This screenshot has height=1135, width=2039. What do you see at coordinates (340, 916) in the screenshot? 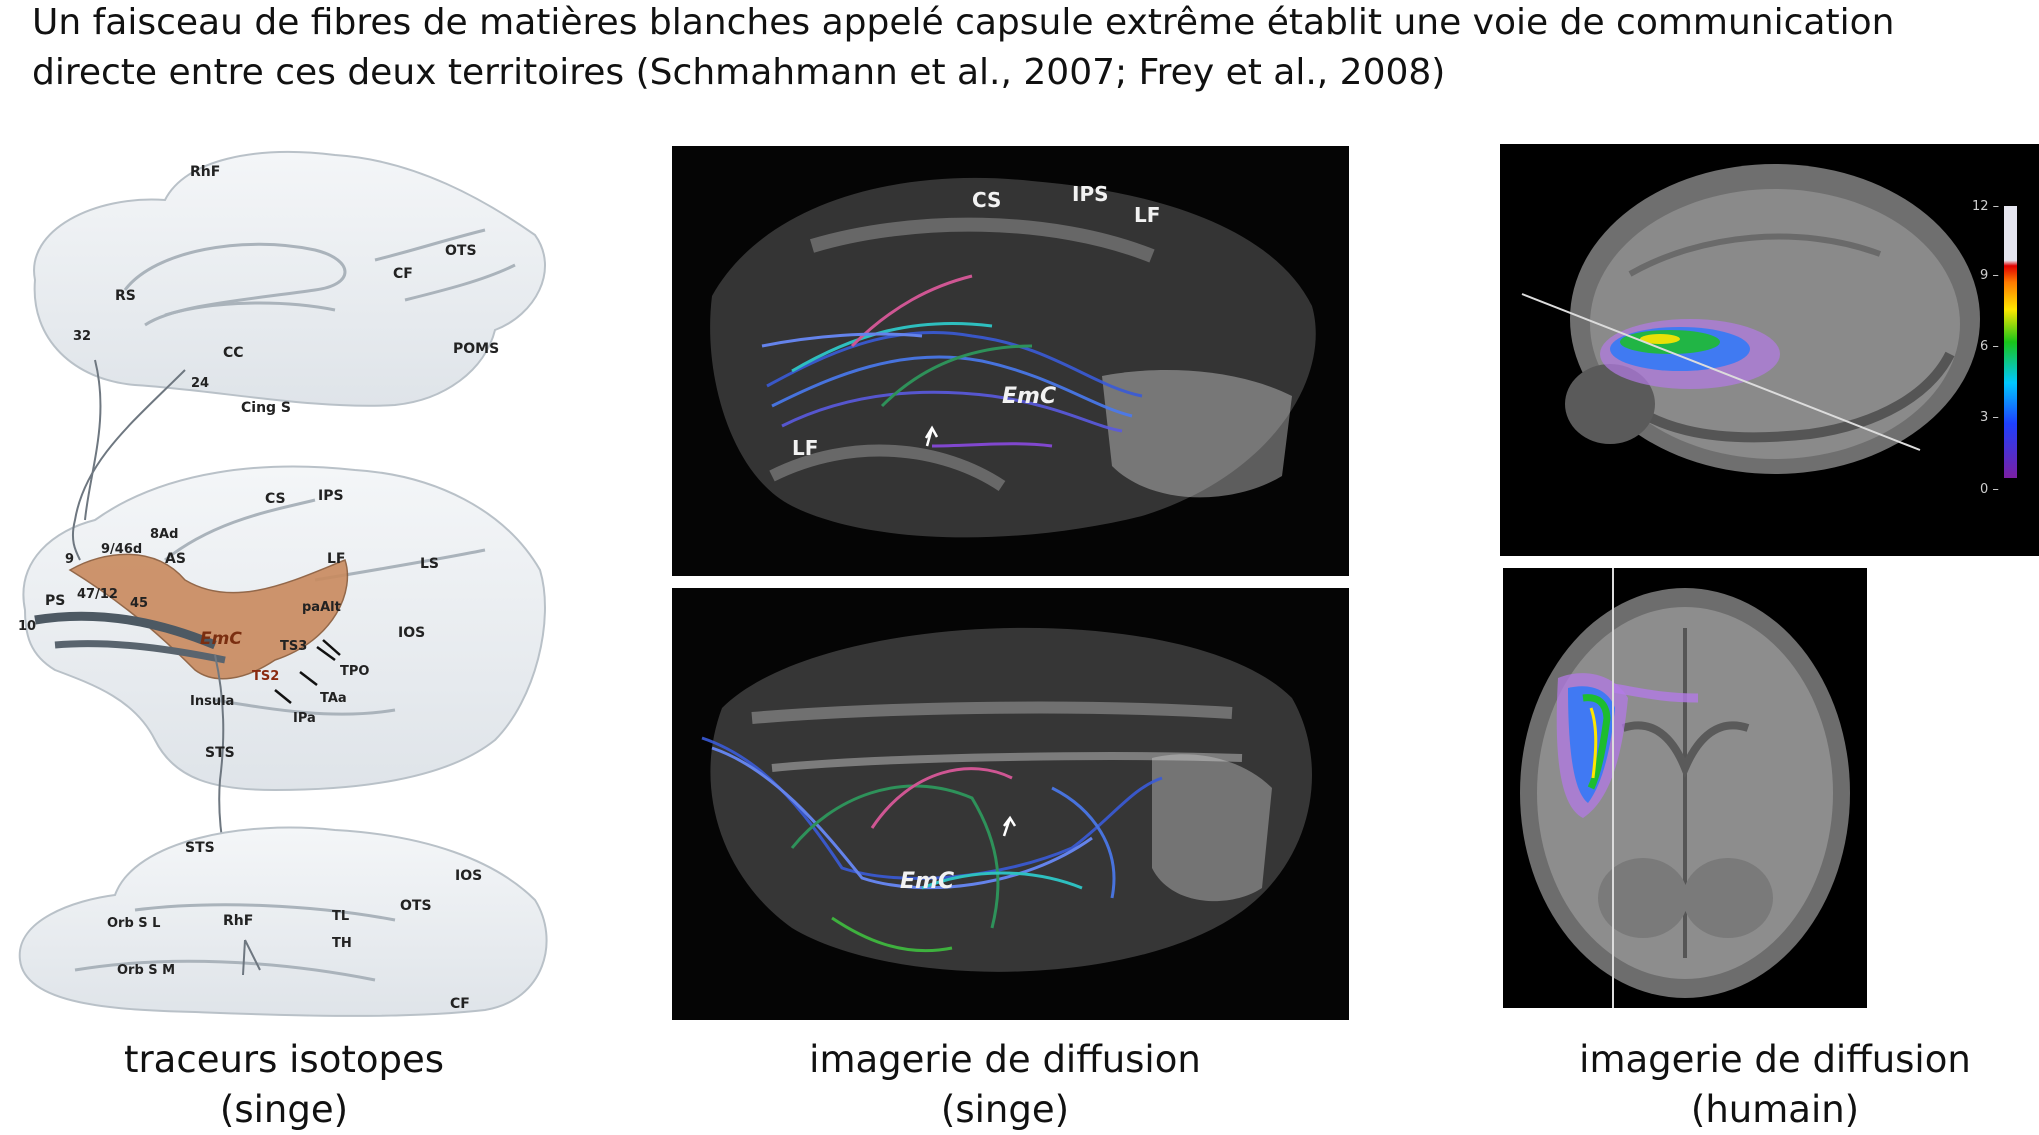
I see `label-tl: TL` at bounding box center [340, 916].